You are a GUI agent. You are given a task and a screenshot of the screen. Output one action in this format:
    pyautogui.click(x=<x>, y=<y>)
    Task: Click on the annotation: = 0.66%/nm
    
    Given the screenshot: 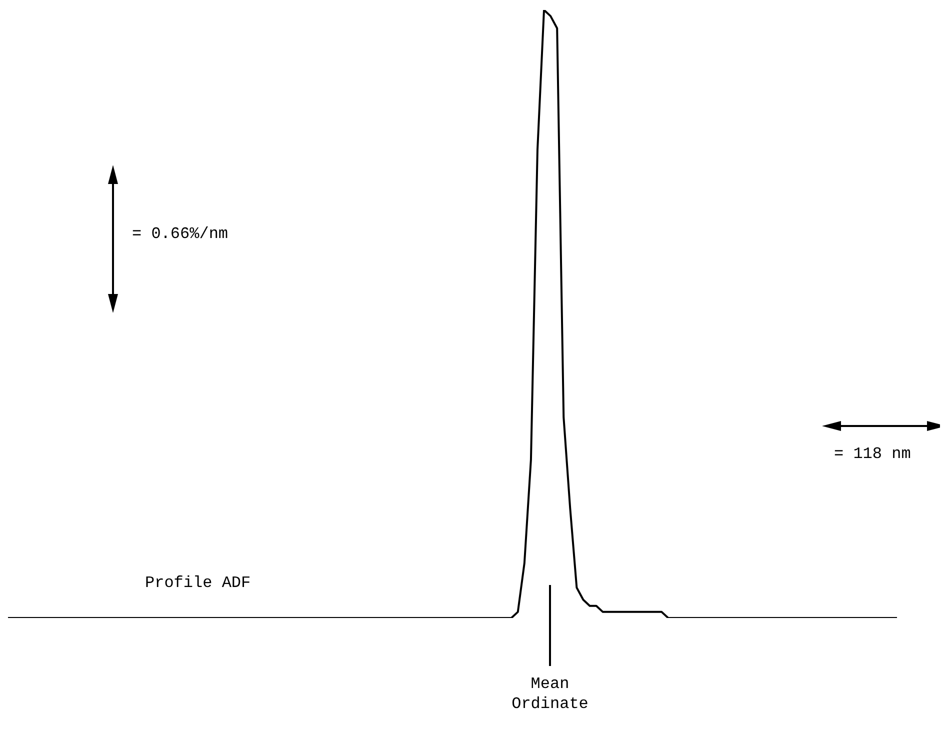 What is the action you would take?
    pyautogui.click(x=180, y=234)
    